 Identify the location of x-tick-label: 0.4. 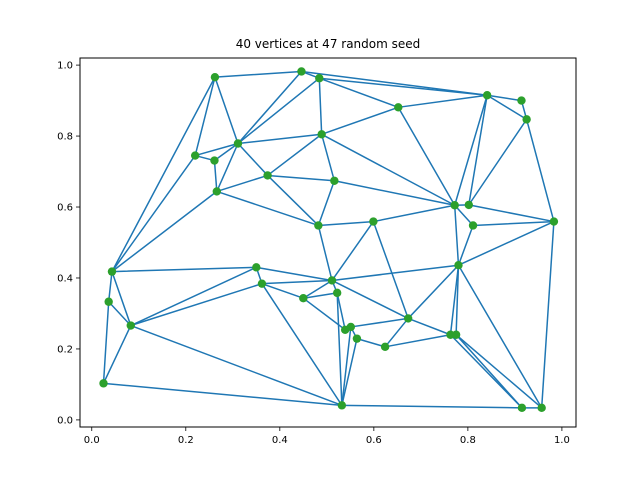
(280, 440).